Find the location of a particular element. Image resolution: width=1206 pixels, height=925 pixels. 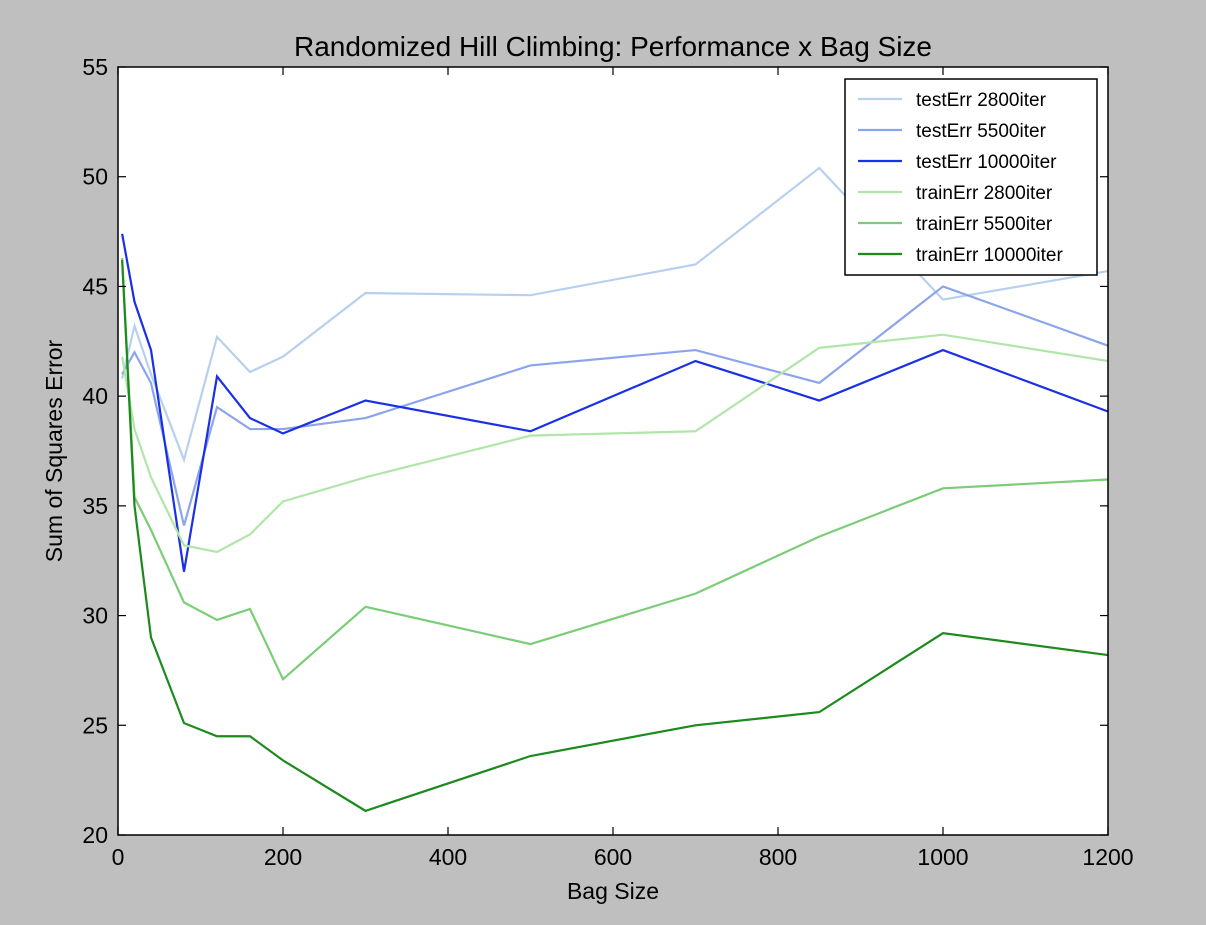

y-tick-label: 55 is located at coordinates (95, 67).